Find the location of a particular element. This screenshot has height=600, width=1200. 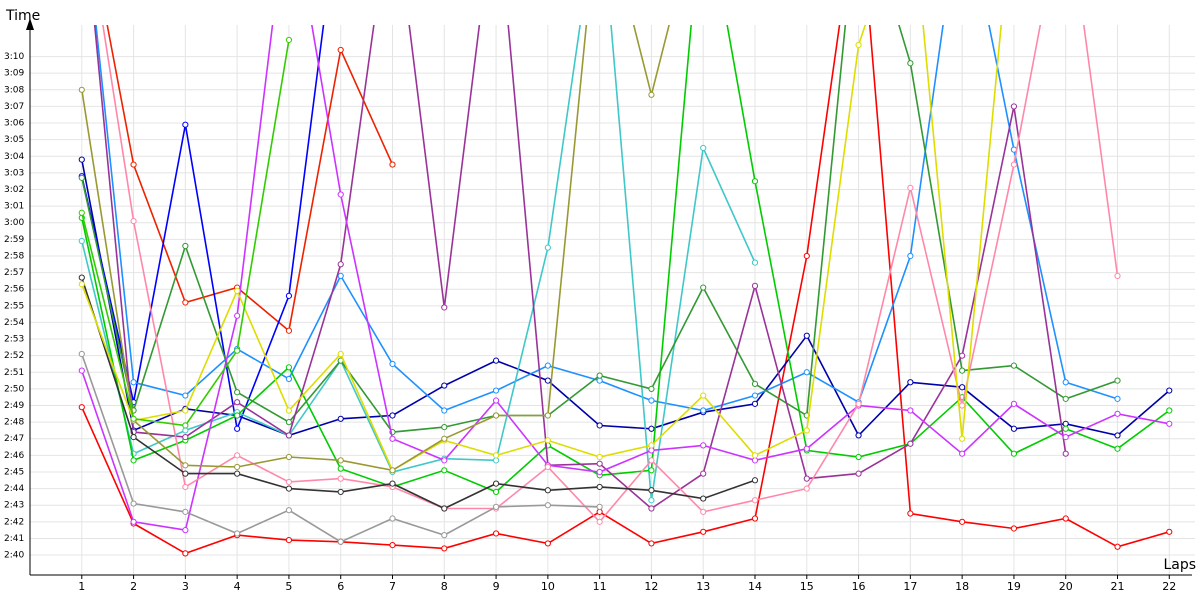

y-tick-label: 2:46 is located at coordinates (14, 456).